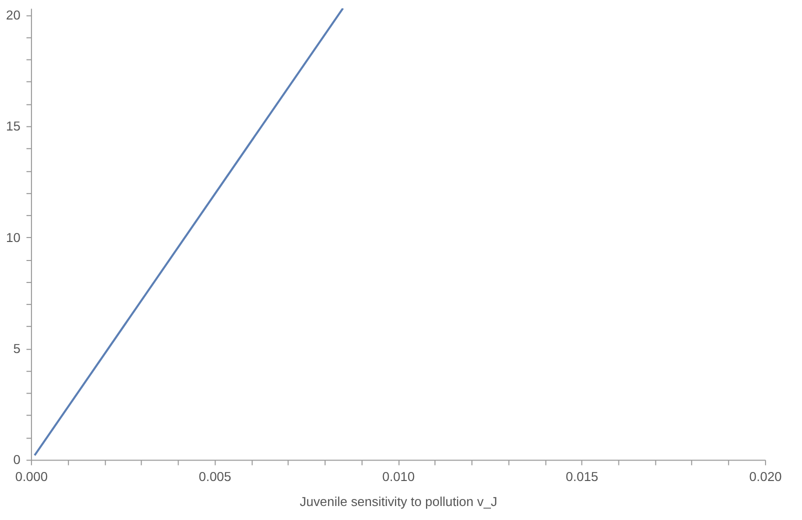 Image resolution: width=802 pixels, height=520 pixels. I want to click on y-tick-label: 15, so click(13, 126).